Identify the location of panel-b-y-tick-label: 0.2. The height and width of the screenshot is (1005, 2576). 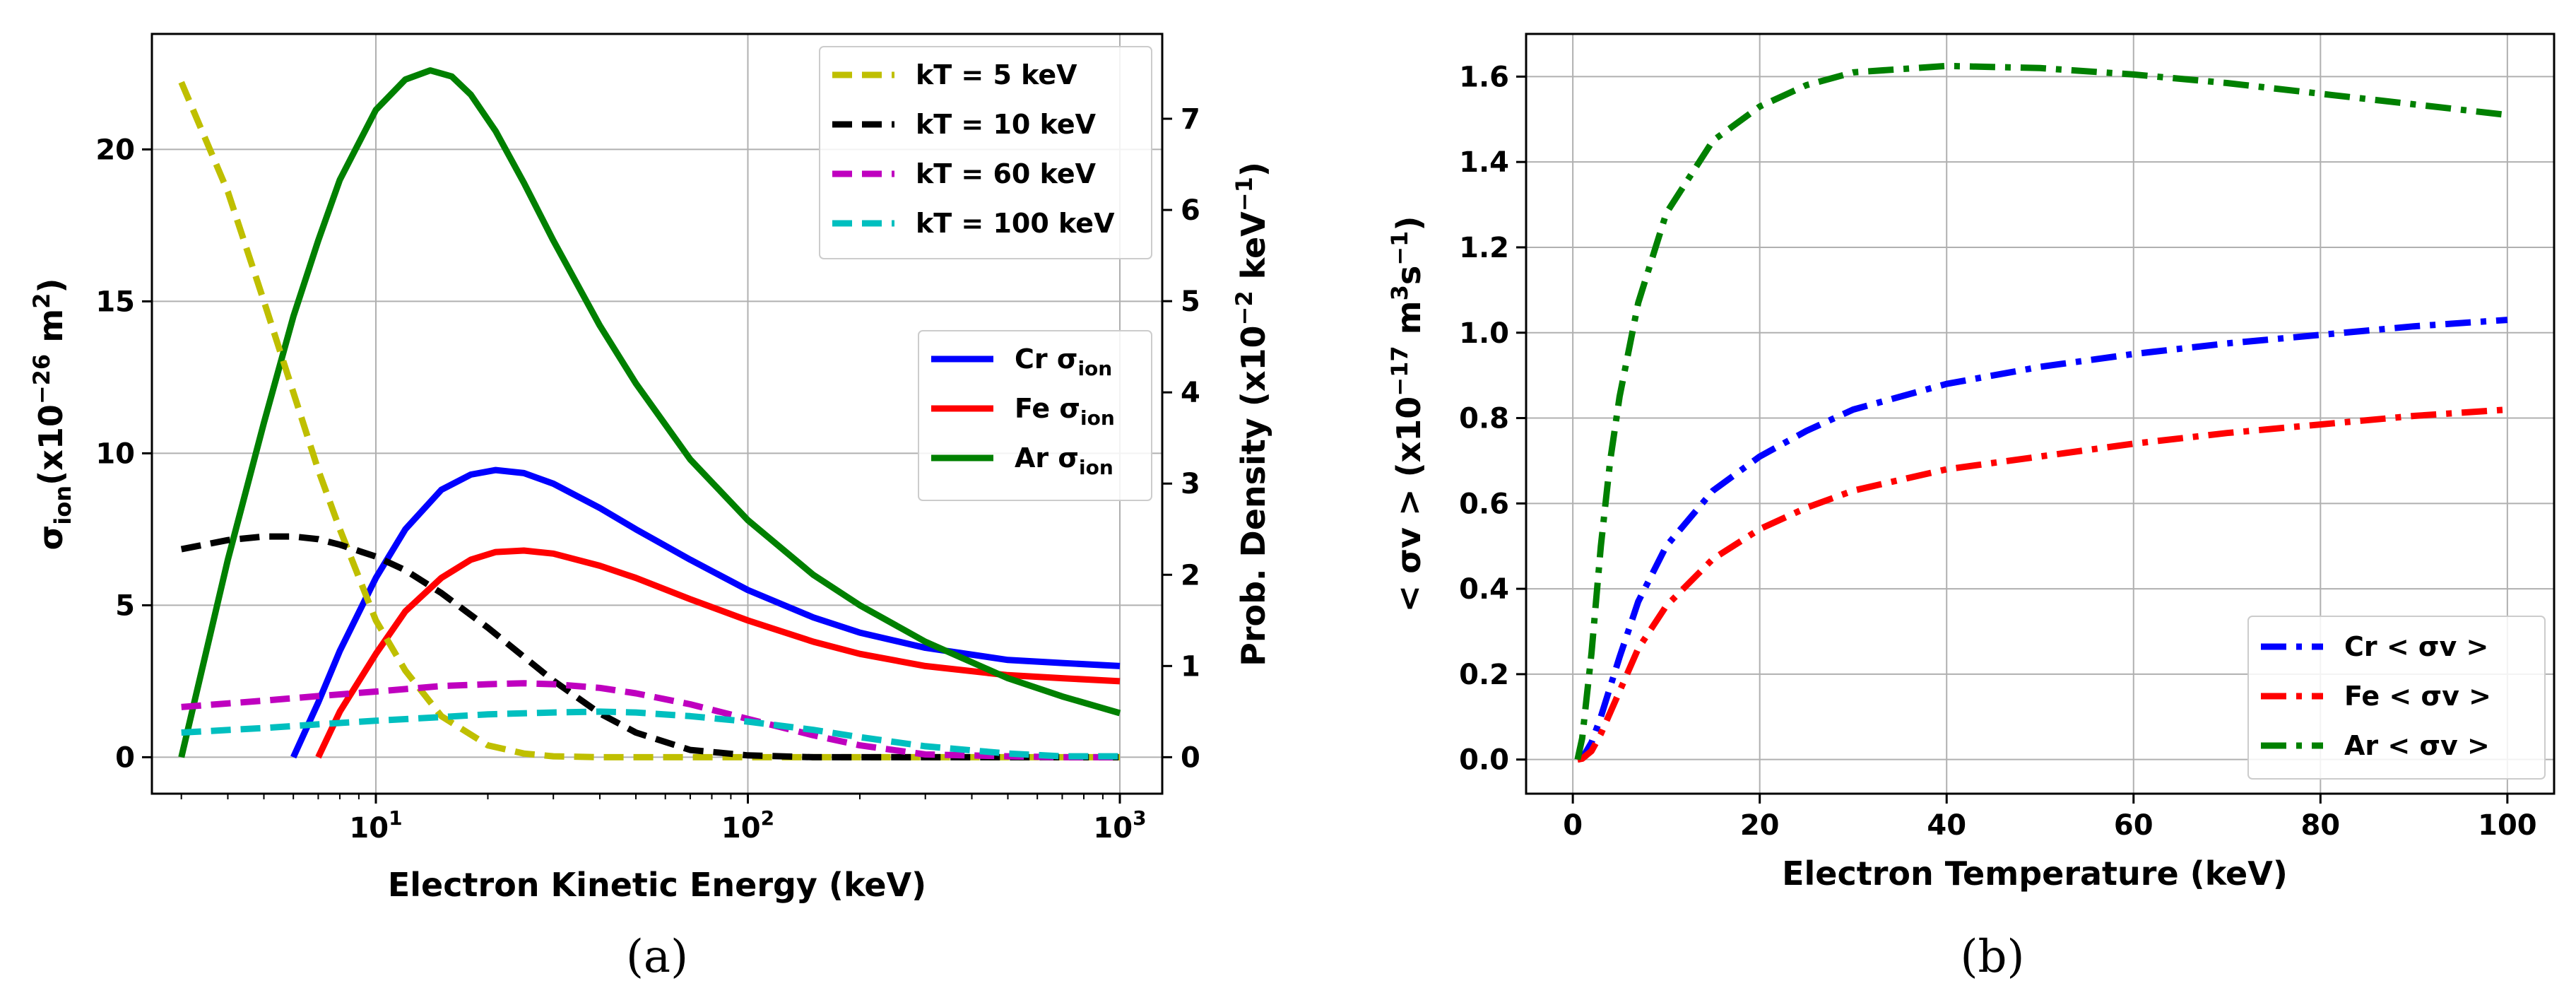
(1484, 675).